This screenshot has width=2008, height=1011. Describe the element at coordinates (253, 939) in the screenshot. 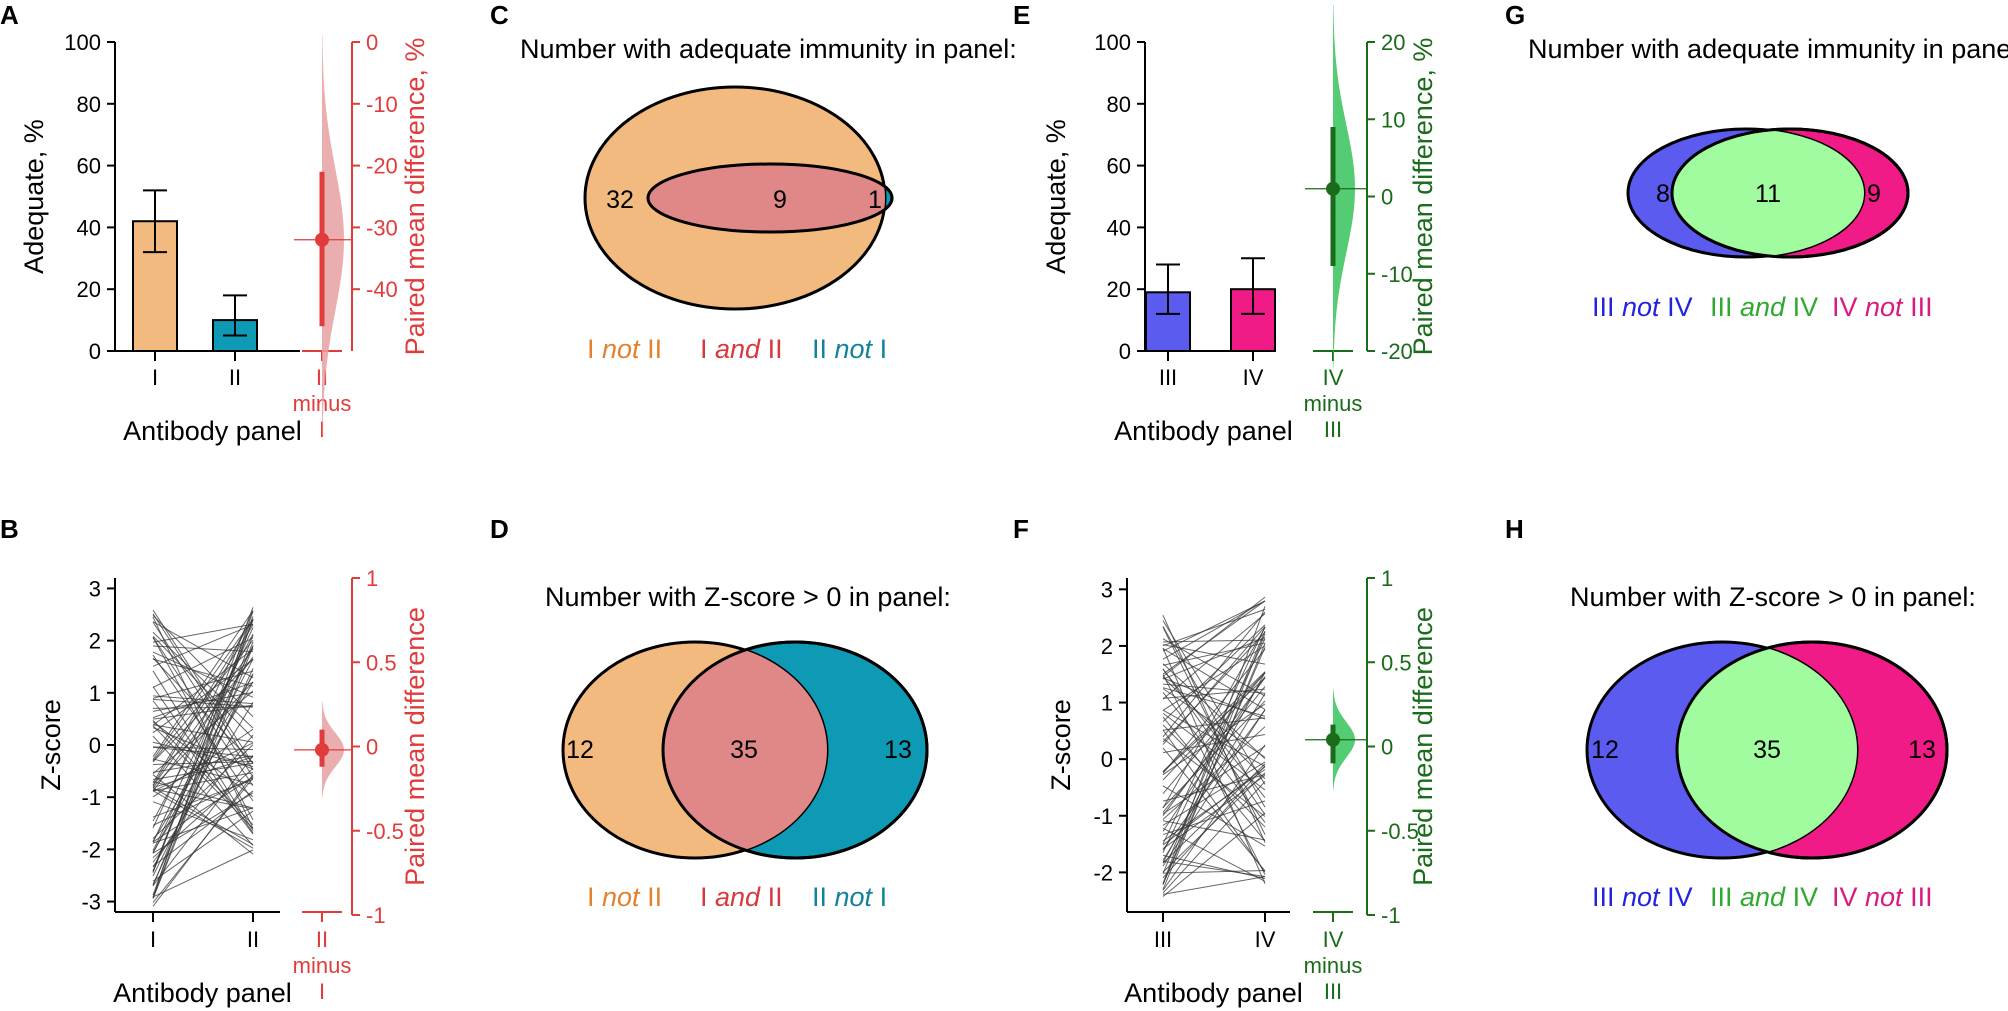

I see `x-tick-label: II` at that location.